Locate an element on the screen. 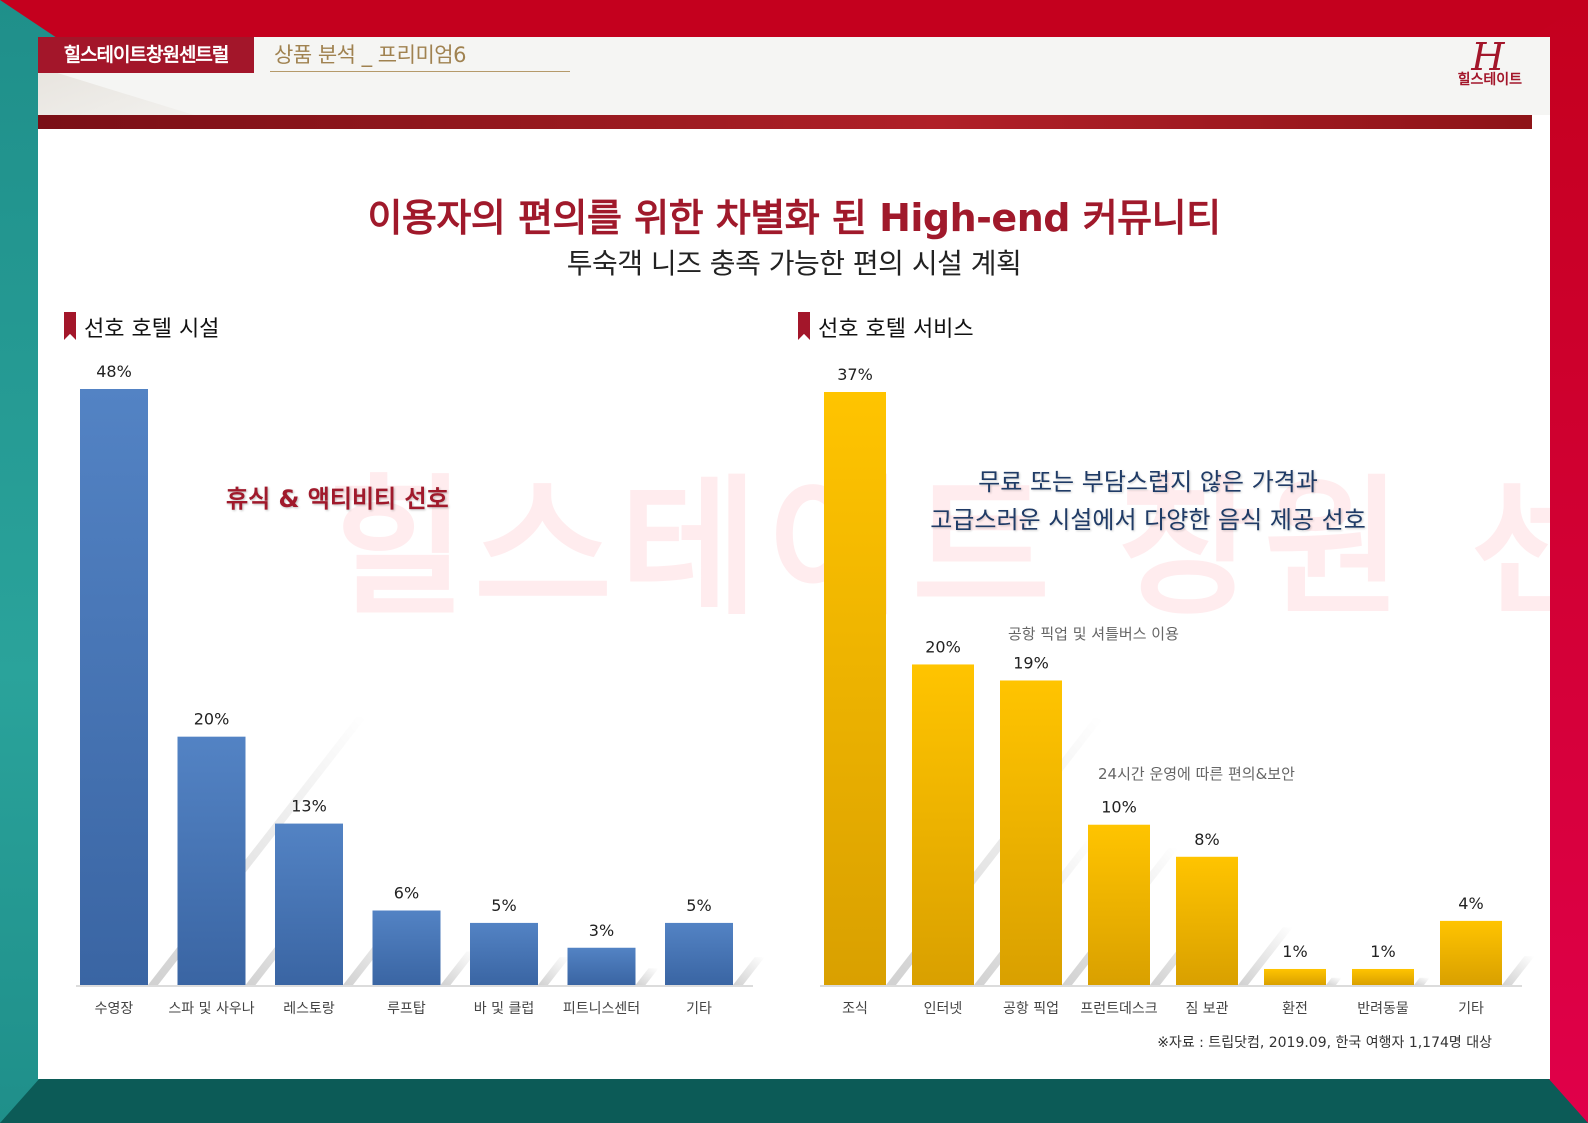 The height and width of the screenshot is (1123, 1588). category-label-facility-5: 피트니스센터 is located at coordinates (601, 1009).